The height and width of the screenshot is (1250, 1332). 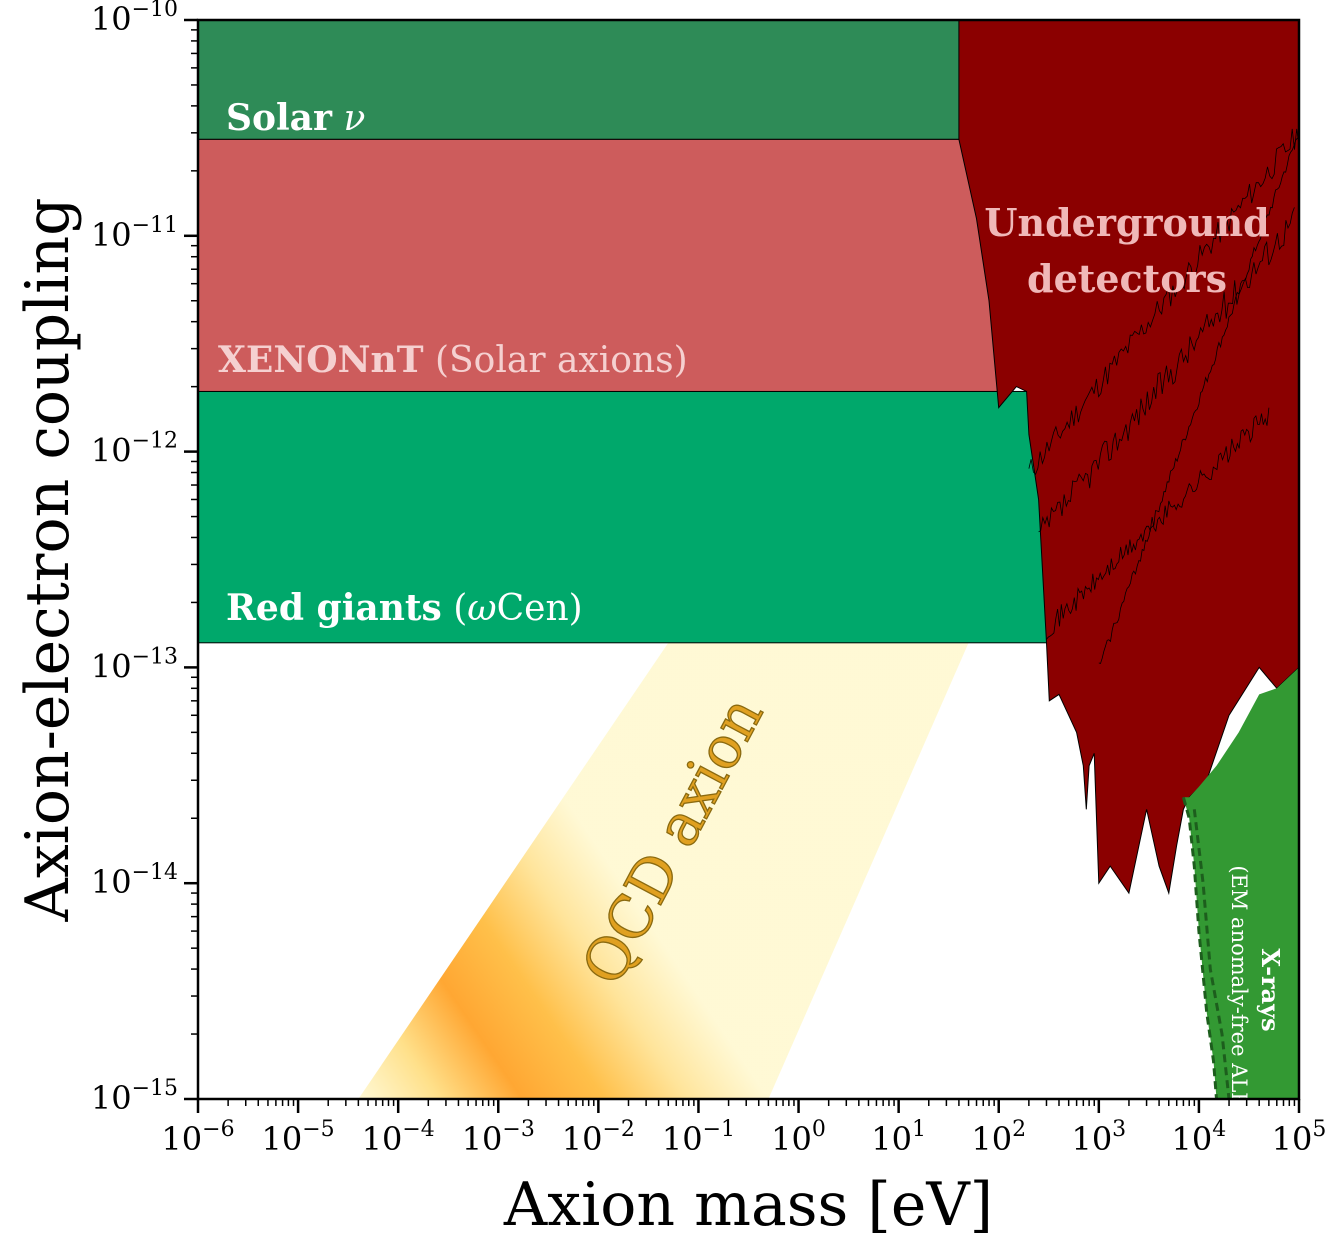 I want to click on x-tick-exponent: 1, so click(x=919, y=1129).